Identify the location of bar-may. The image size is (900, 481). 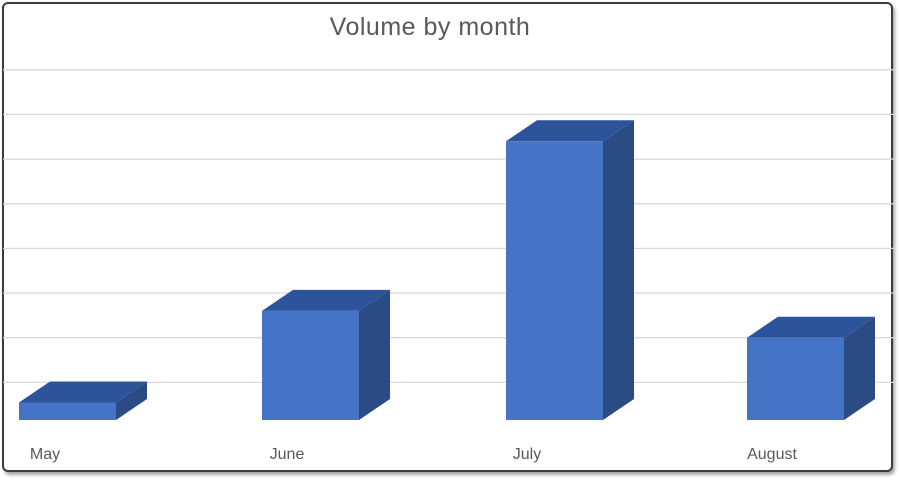
(83, 400).